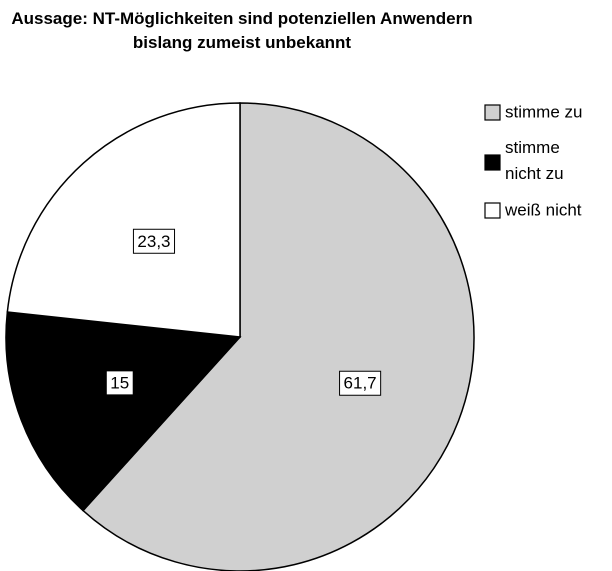  I want to click on data-label-text: 61,7, so click(360, 383).